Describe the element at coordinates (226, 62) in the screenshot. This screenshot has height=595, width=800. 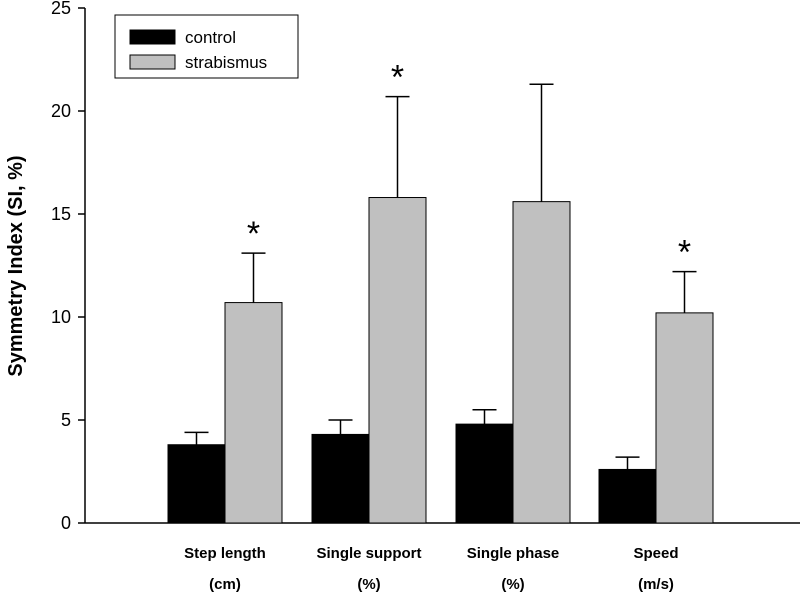
I see `legend-label-strabismus: strabismus` at that location.